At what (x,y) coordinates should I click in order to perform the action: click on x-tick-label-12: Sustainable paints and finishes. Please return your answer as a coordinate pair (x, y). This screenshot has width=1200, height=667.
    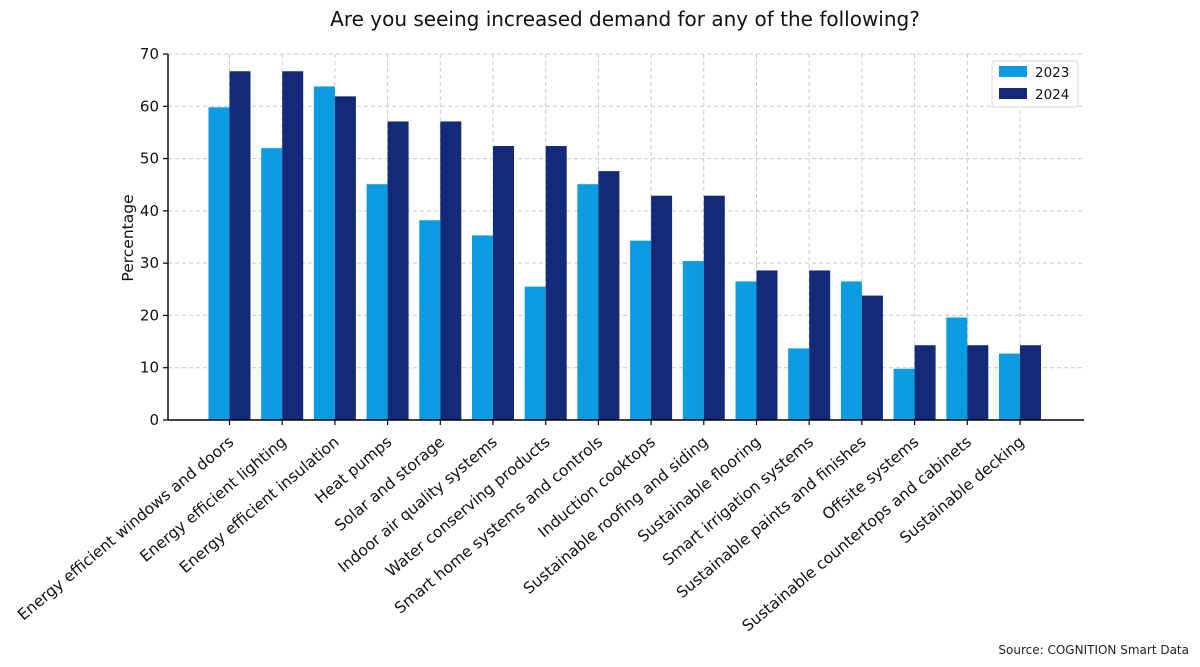
    Looking at the image, I should click on (771, 517).